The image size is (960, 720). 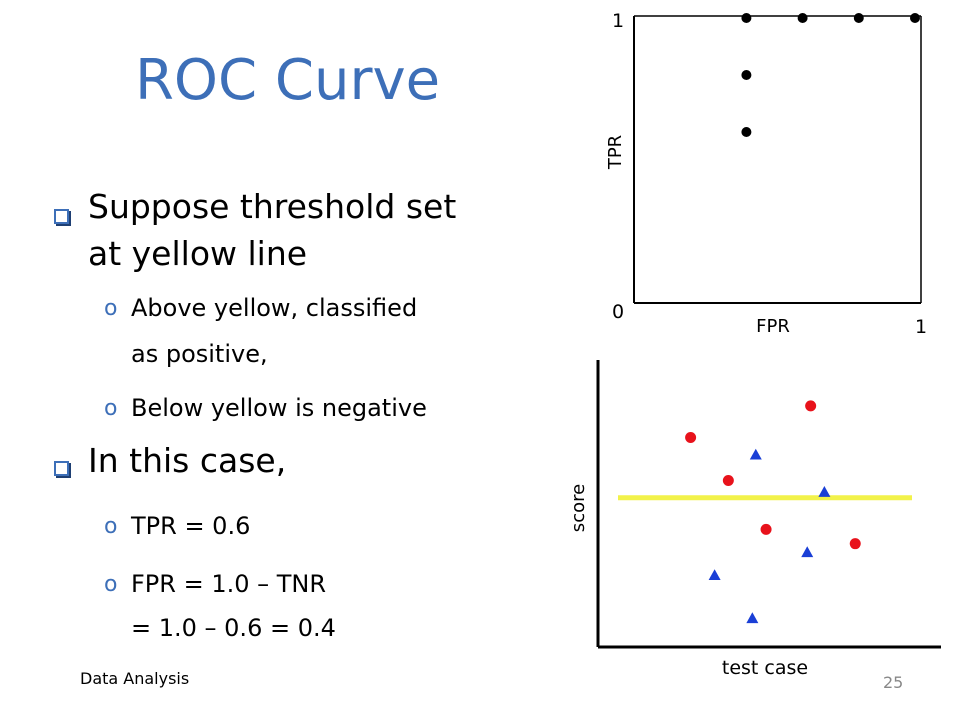 What do you see at coordinates (274, 308) in the screenshot?
I see `sub-bullet-1-1-line-1: Above yellow, classified` at bounding box center [274, 308].